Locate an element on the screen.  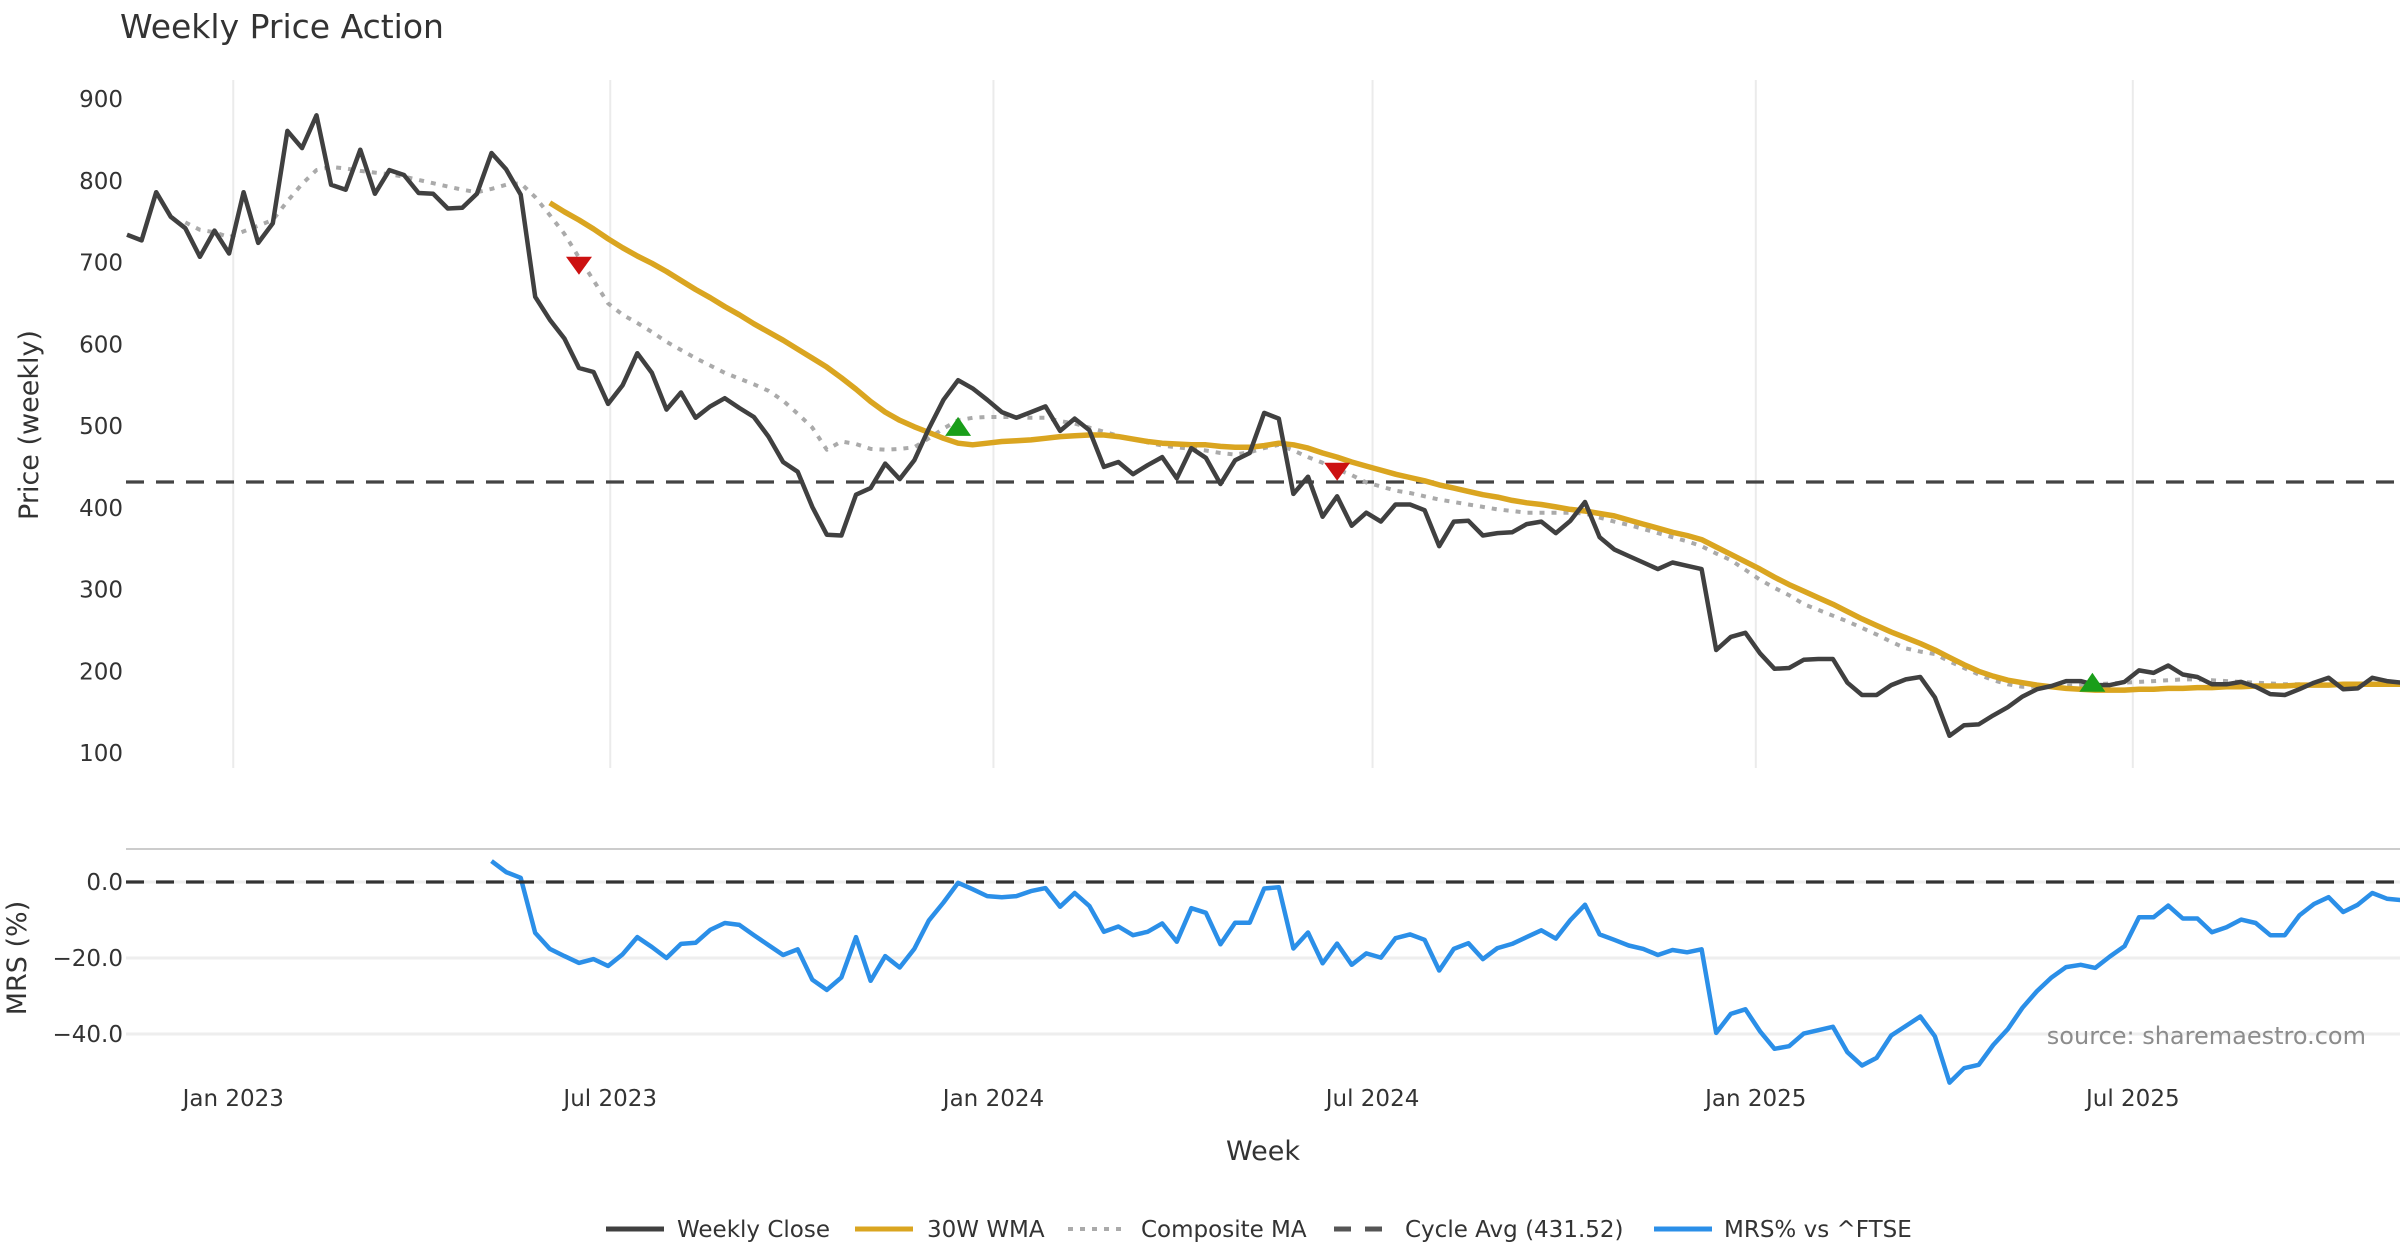
mrs-grid is located at coordinates (1263, 958).